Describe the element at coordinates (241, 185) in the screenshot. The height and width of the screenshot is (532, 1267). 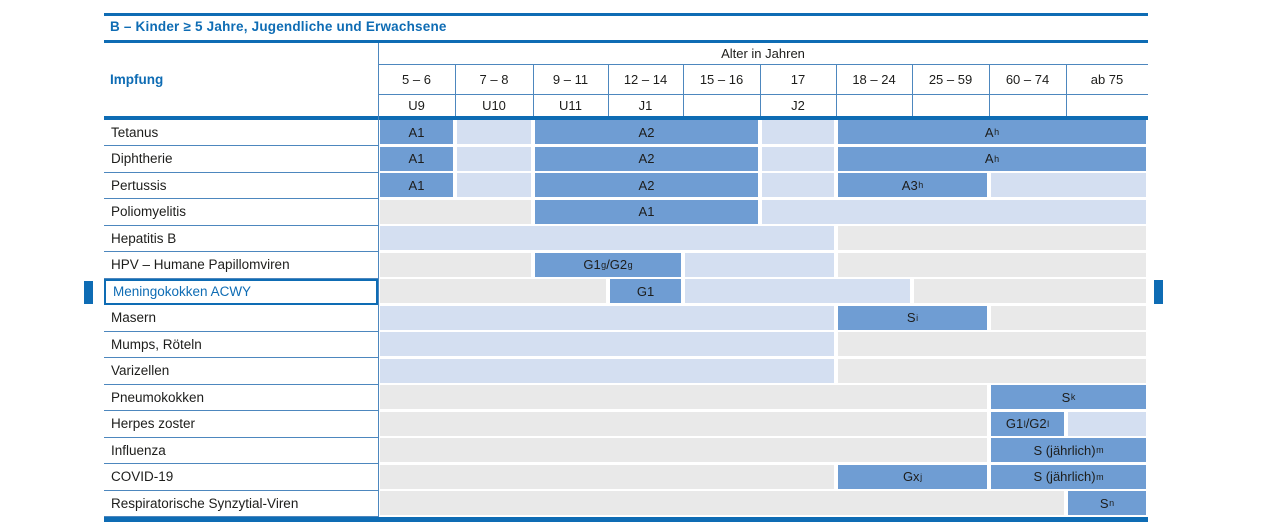
I see `row-label: Pertussis` at that location.